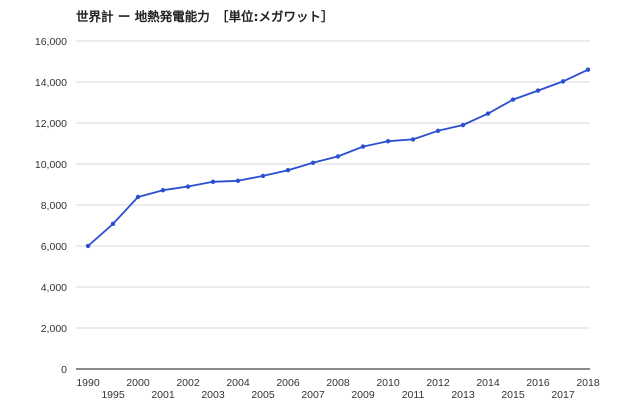  Describe the element at coordinates (54, 247) in the screenshot. I see `y-tick-label: 6,000` at that location.